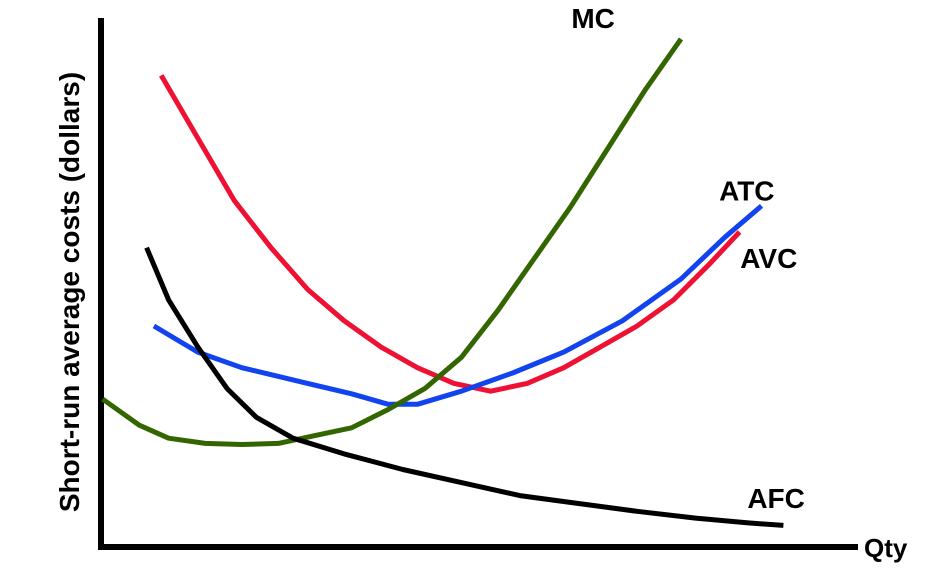 The image size is (932, 584). Describe the element at coordinates (503, 548) in the screenshot. I see `x-axis: Qty` at that location.